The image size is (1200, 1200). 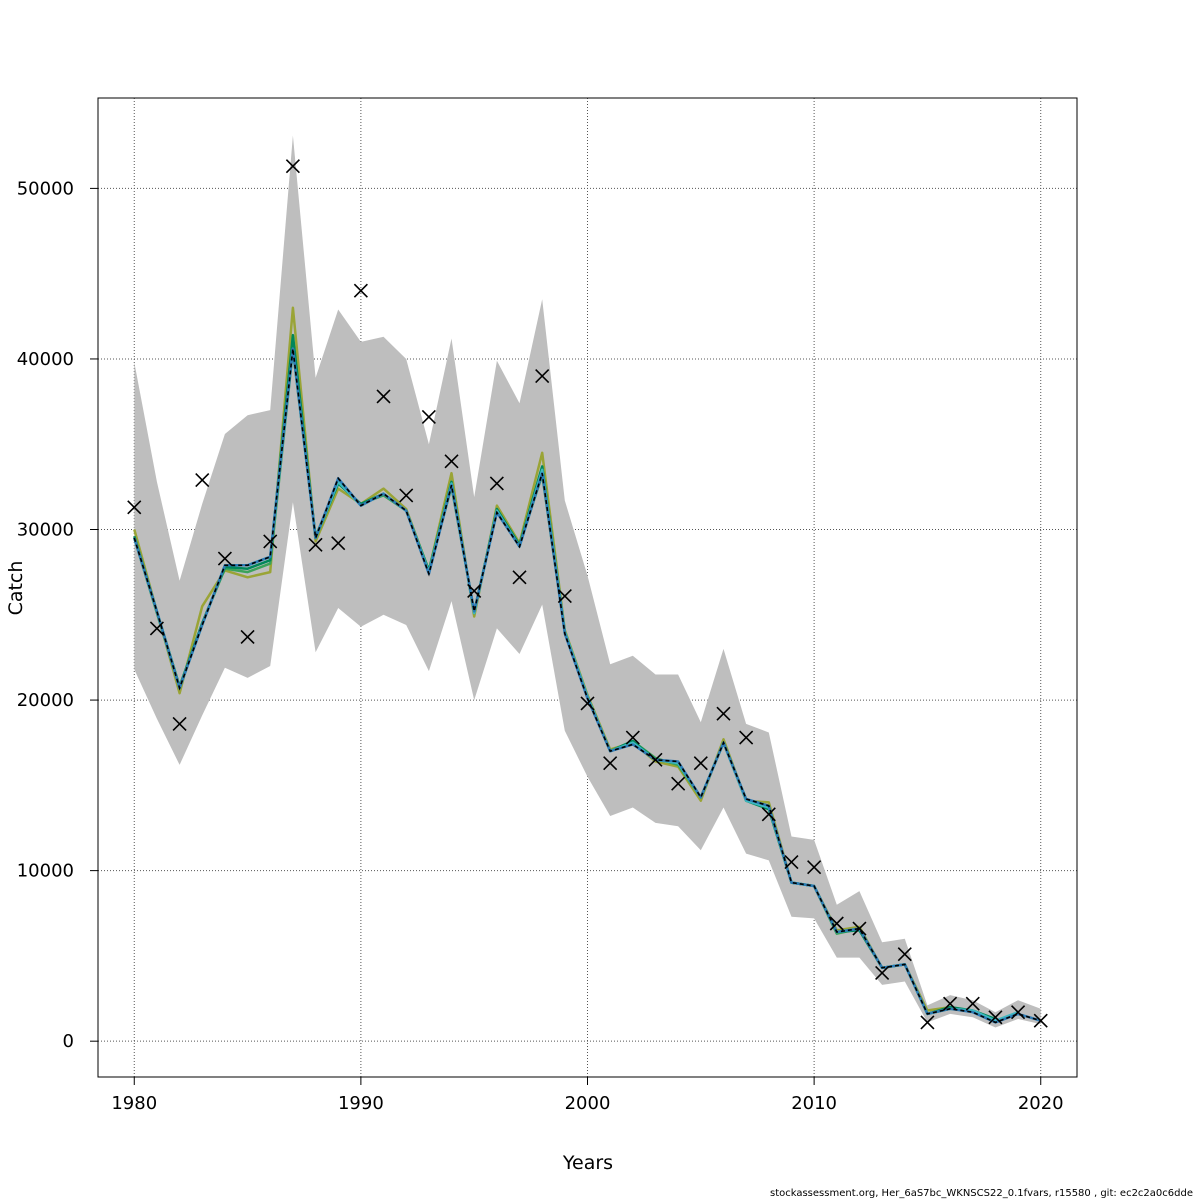 What do you see at coordinates (134, 1103) in the screenshot?
I see `x-tick-label: 1980` at bounding box center [134, 1103].